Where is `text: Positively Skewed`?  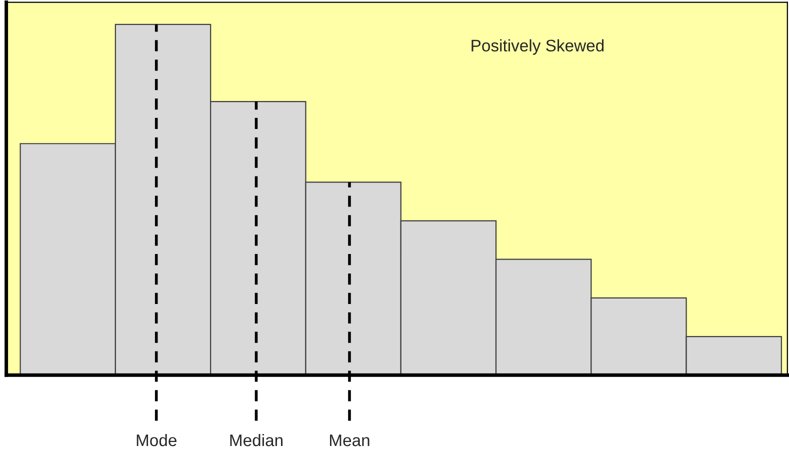
text: Positively Skewed is located at coordinates (538, 47).